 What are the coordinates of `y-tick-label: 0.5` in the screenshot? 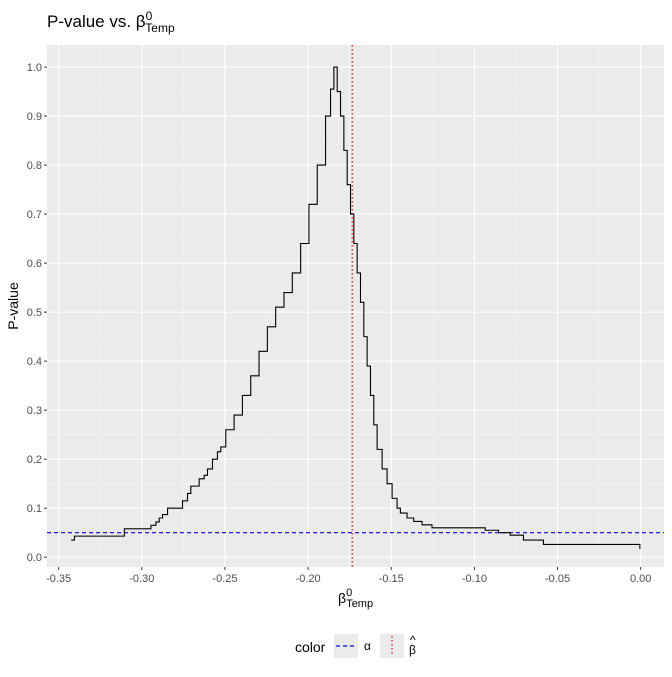 It's located at (34, 313).